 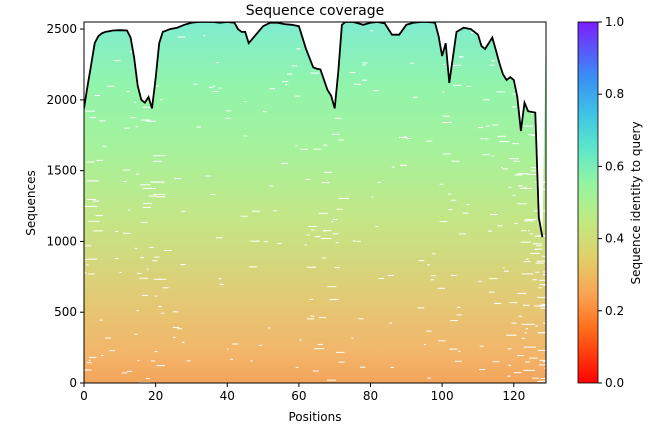 What do you see at coordinates (298, 396) in the screenshot?
I see `x-tick-label: 60` at bounding box center [298, 396].